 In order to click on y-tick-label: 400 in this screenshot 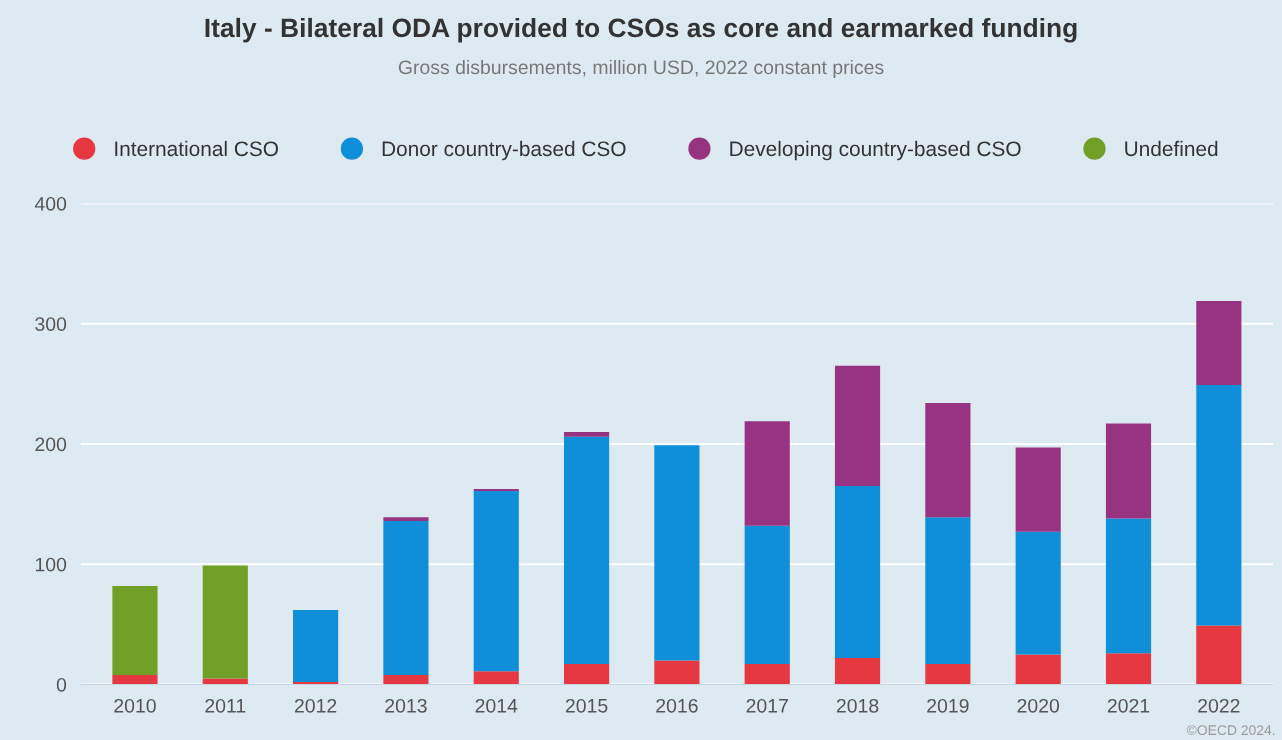, I will do `click(50, 203)`.